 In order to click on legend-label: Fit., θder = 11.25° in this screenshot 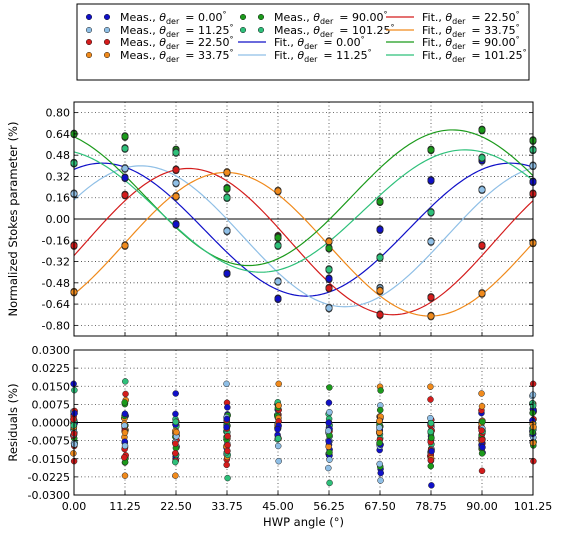, I will do `click(323, 56)`.